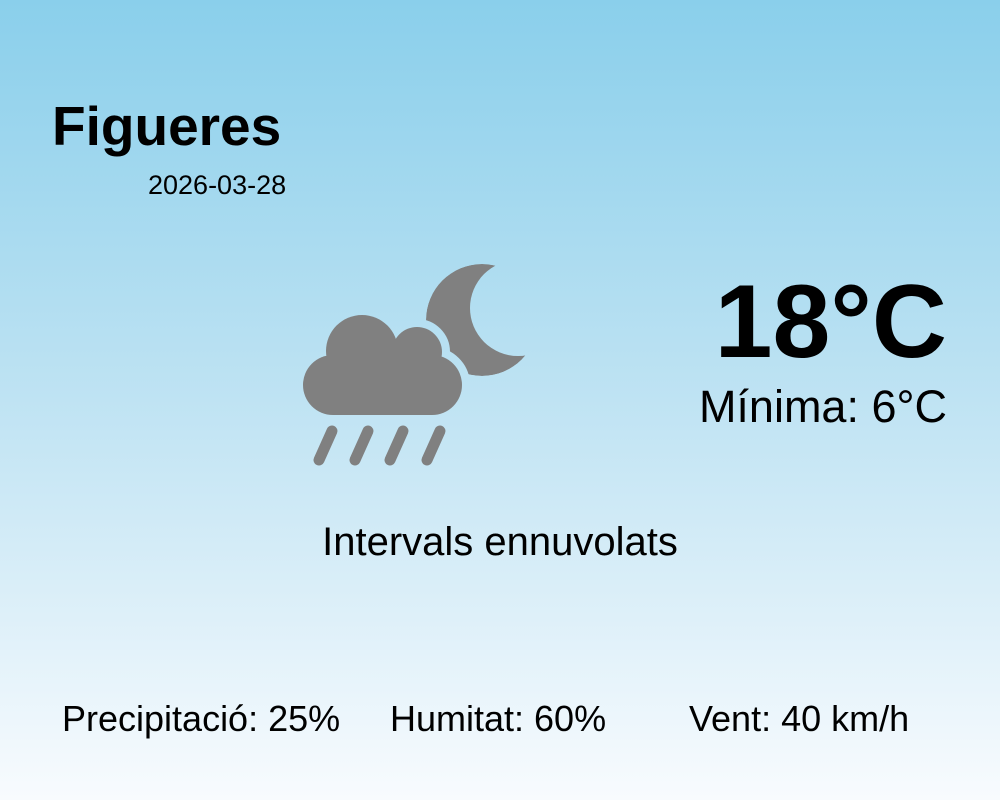 This screenshot has height=800, width=1000. Describe the element at coordinates (382, 365) in the screenshot. I see `cloud-shape` at that location.